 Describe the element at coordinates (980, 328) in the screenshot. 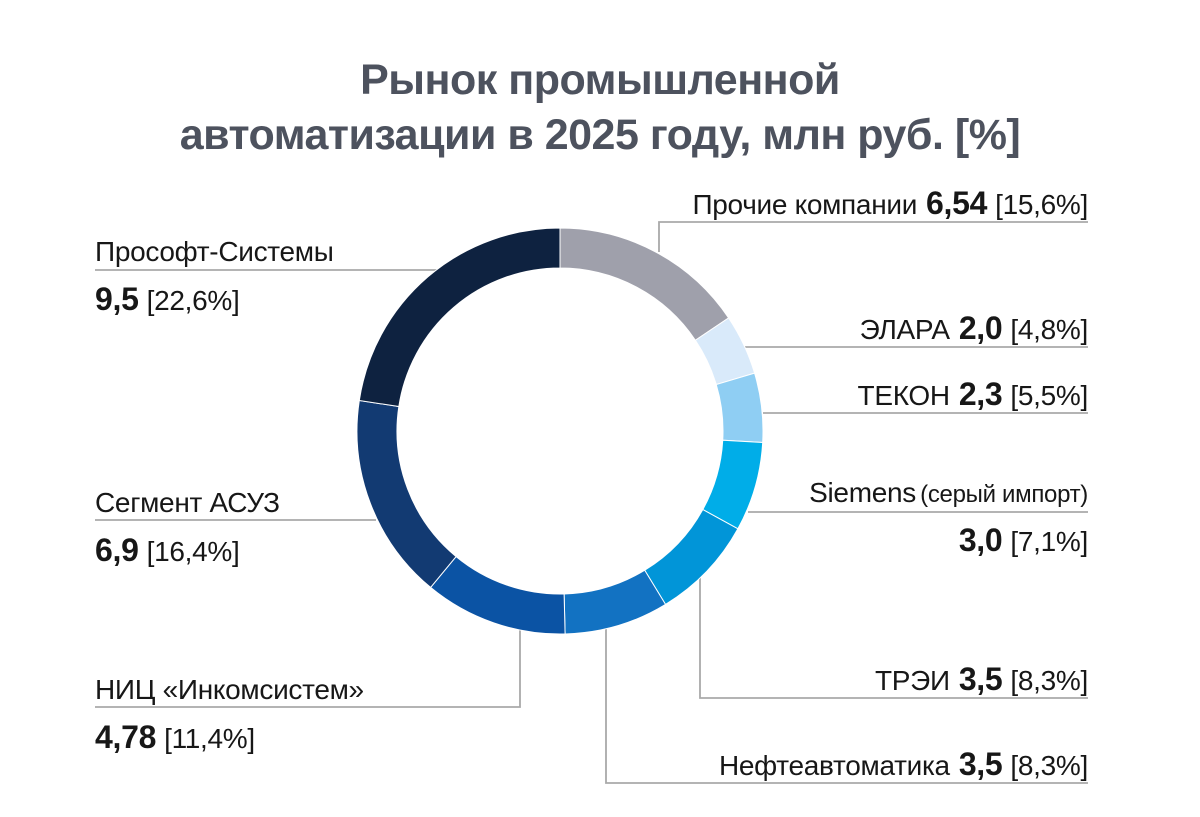

I see `segment-value: 2,0` at that location.